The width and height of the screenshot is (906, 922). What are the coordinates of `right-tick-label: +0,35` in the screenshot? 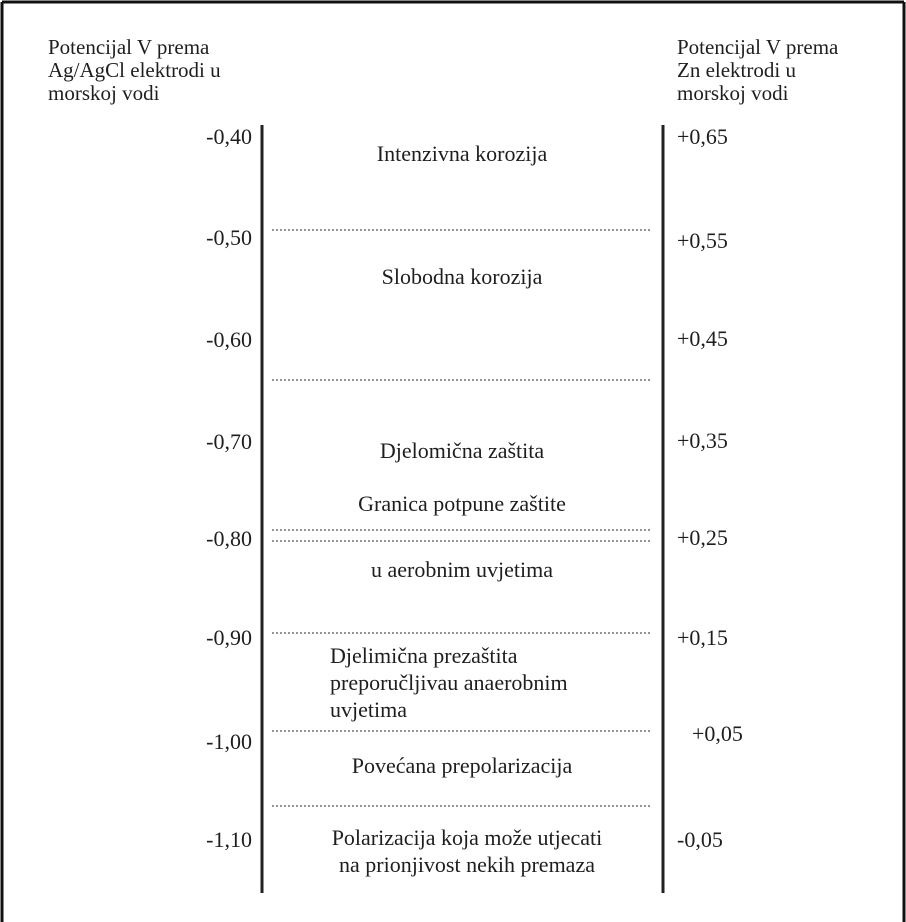 It's located at (702, 440).